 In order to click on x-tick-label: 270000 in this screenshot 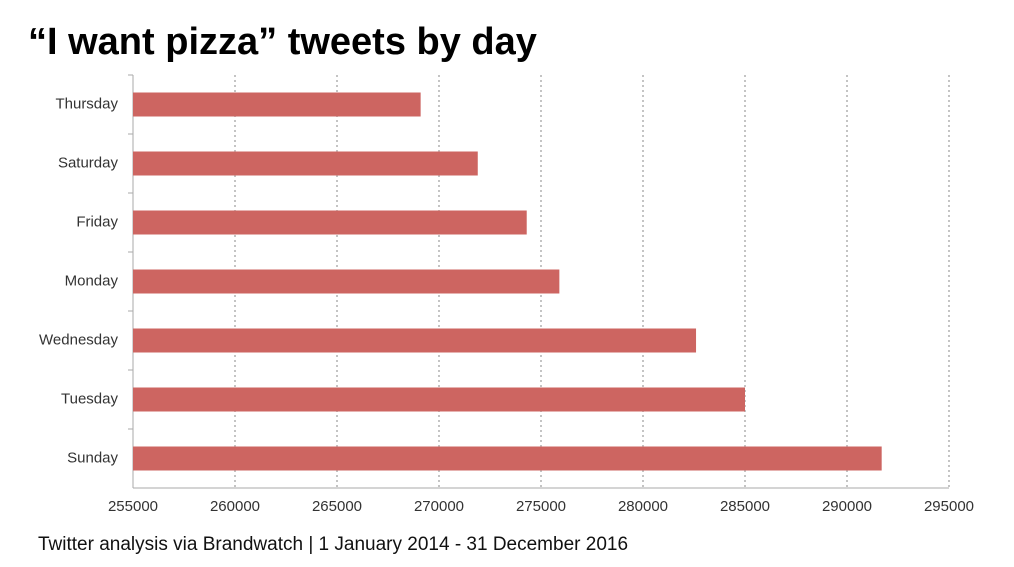, I will do `click(439, 506)`.